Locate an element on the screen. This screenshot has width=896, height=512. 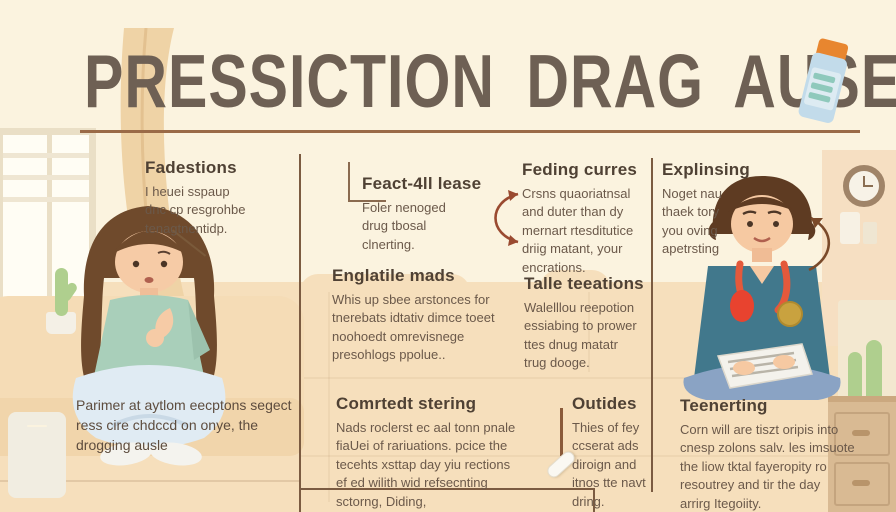
dresser is located at coordinates (862, 454).